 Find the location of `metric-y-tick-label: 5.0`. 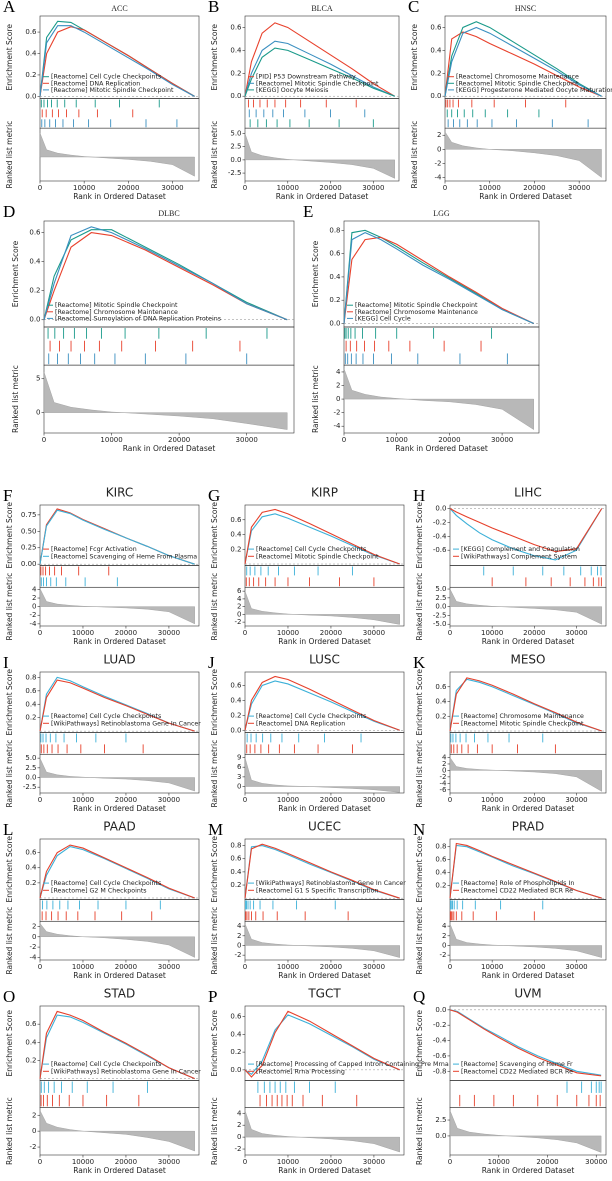

metric-y-tick-label: 5.0 is located at coordinates (440, 589).